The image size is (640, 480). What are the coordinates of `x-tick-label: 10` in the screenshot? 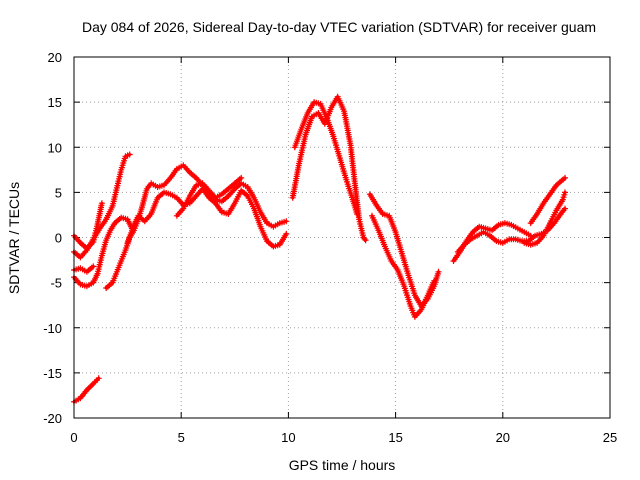 It's located at (288, 437).